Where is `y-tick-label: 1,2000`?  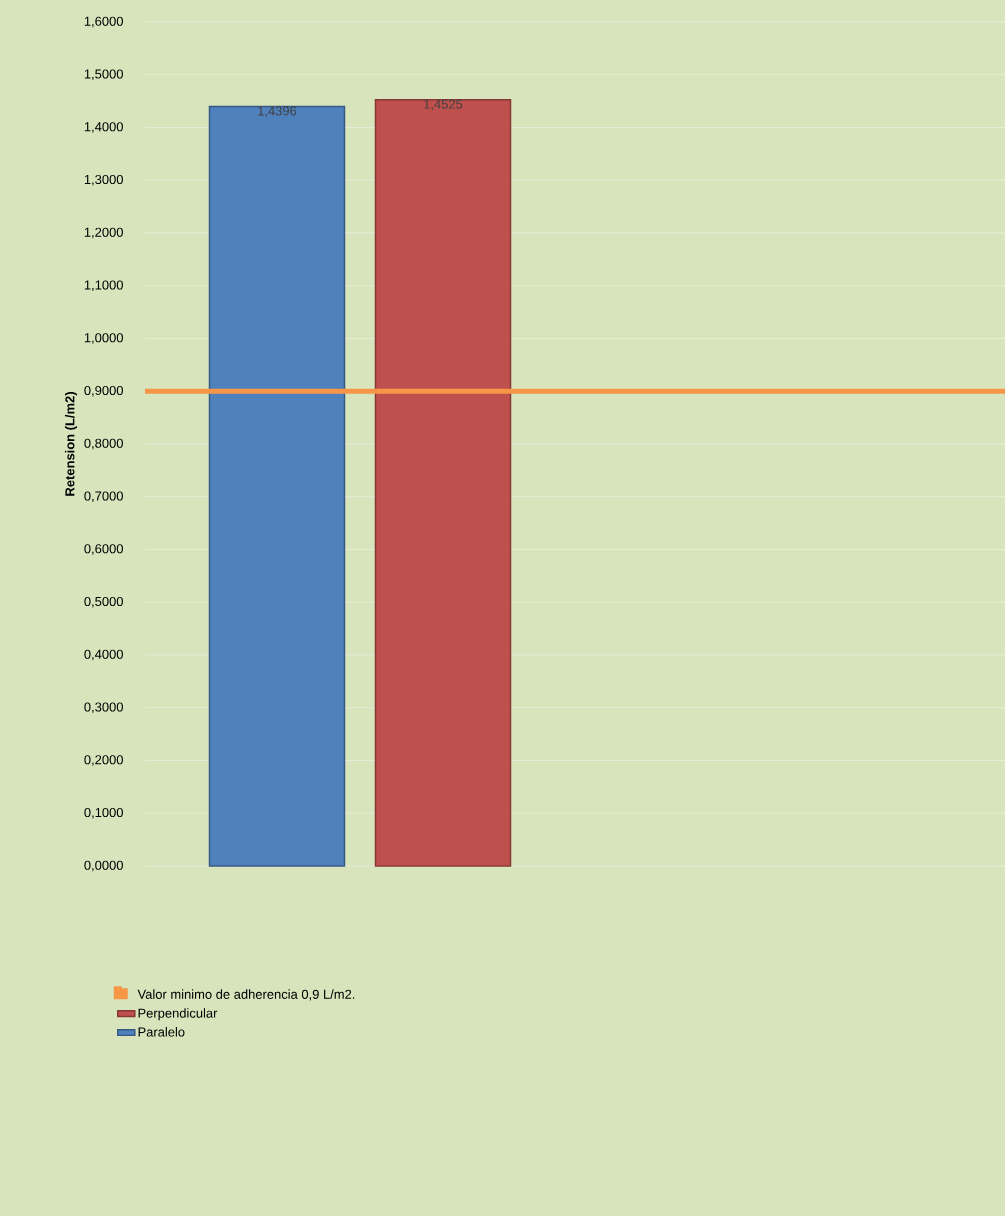 y-tick-label: 1,2000 is located at coordinates (103, 233).